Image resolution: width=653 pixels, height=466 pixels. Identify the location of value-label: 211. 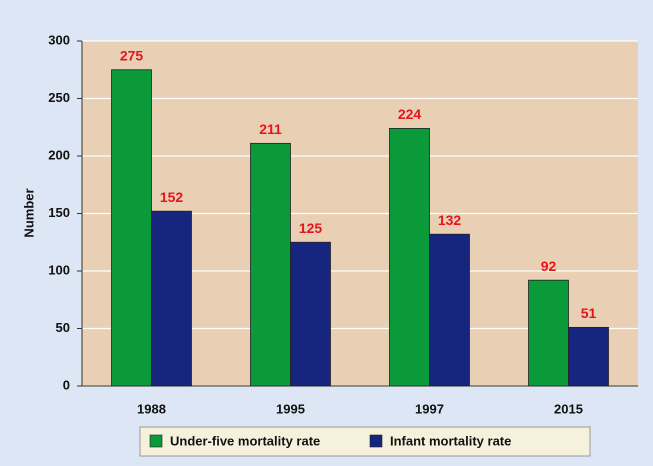
(270, 129).